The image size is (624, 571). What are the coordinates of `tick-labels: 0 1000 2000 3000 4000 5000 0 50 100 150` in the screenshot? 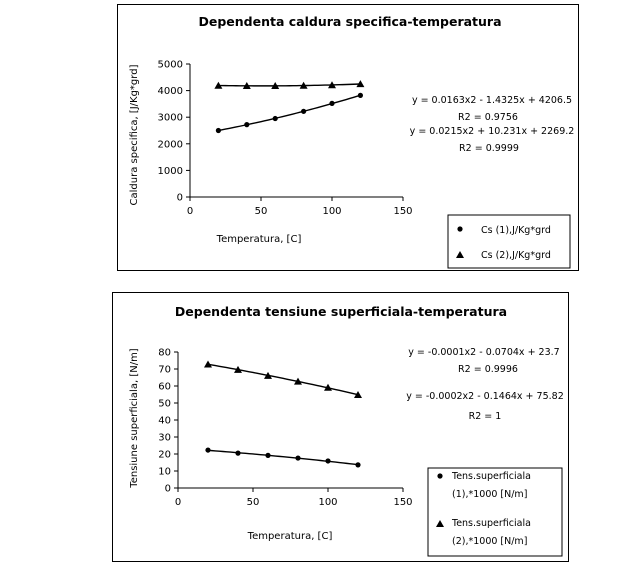 It's located at (285, 139).